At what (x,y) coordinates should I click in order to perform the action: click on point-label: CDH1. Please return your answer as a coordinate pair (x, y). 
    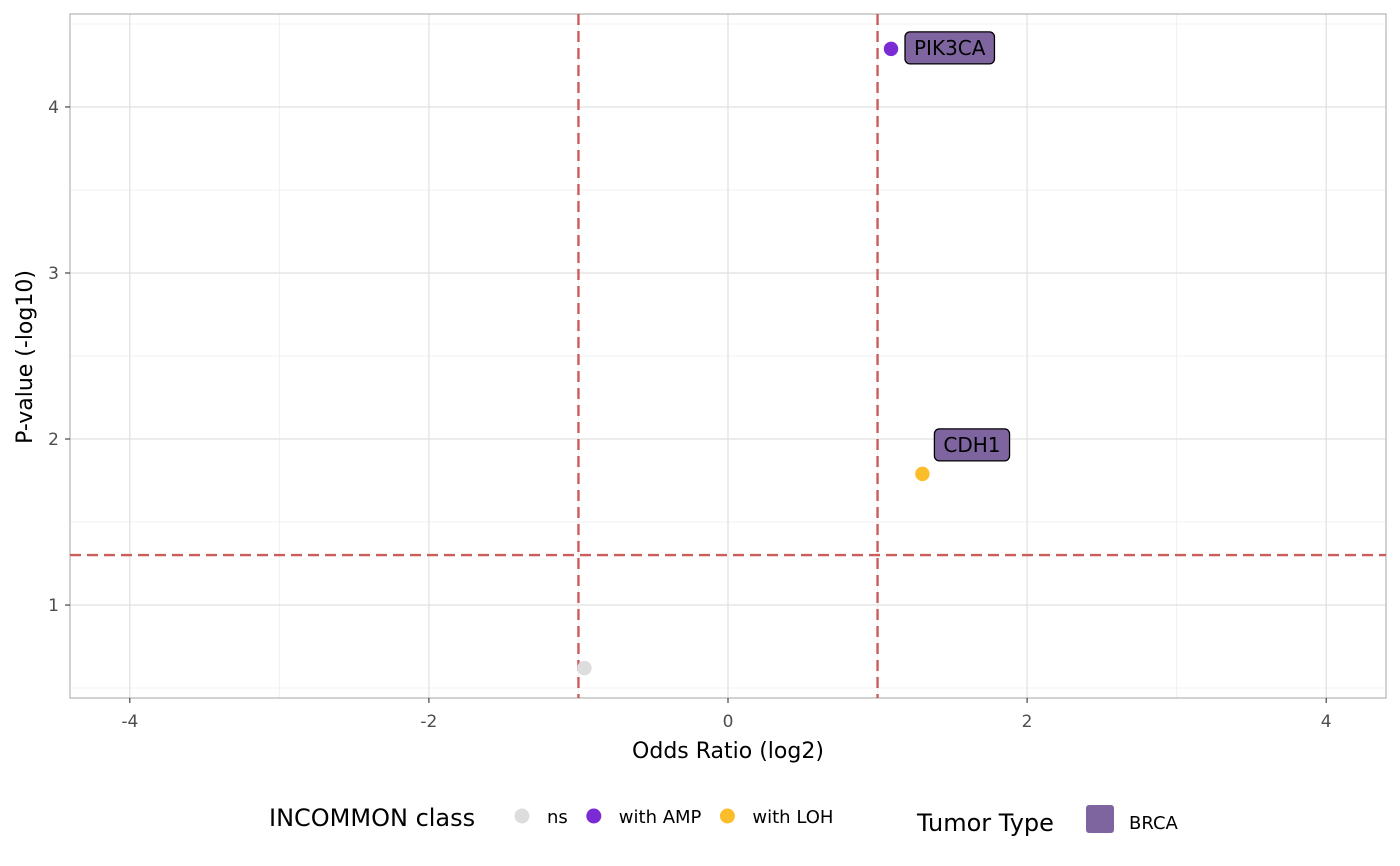
    Looking at the image, I should click on (972, 445).